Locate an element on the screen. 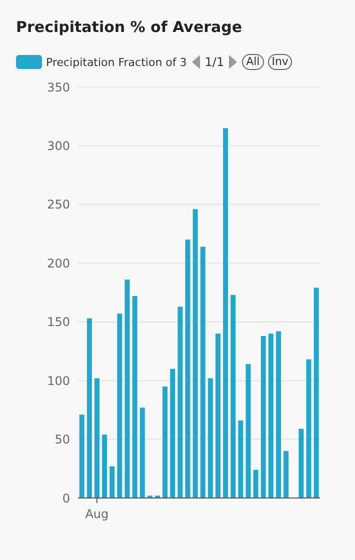 Image resolution: width=355 pixels, height=560 pixels. x-tick-label: Aug is located at coordinates (97, 514).